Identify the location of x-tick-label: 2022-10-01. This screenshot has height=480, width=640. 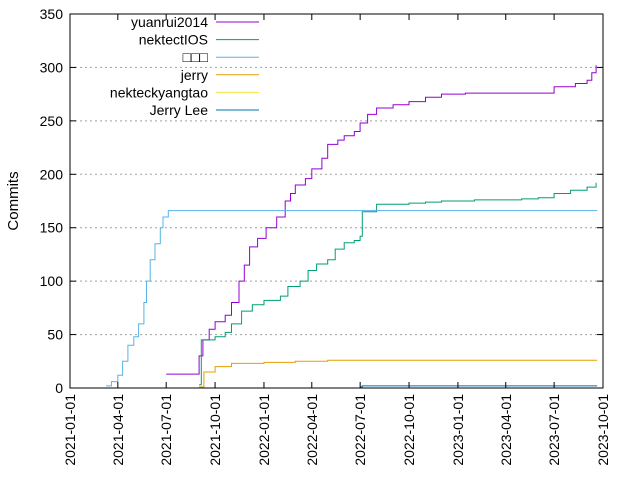
(409, 430).